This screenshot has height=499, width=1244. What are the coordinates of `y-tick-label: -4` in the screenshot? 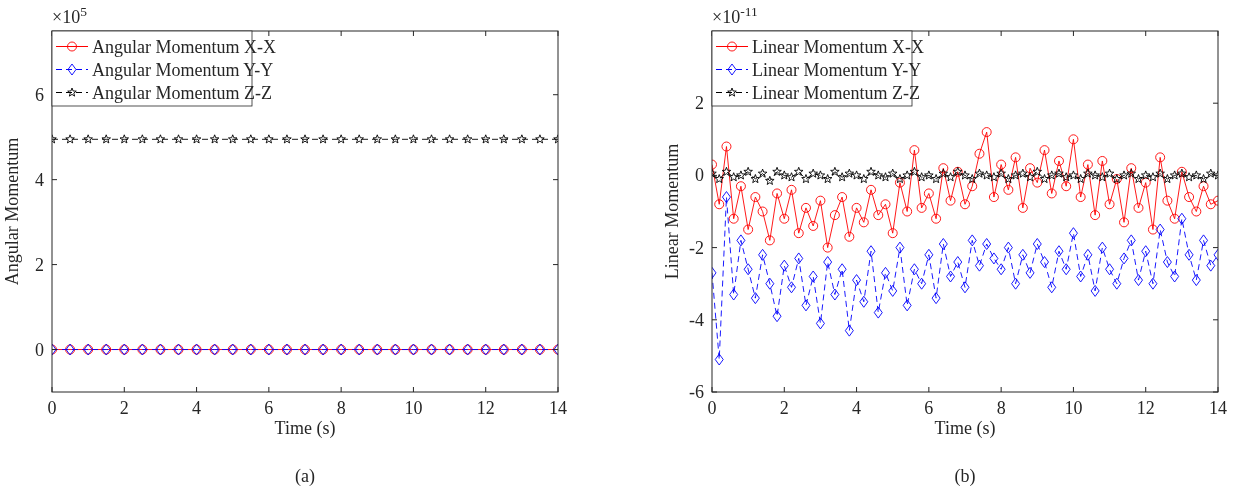 It's located at (696, 319).